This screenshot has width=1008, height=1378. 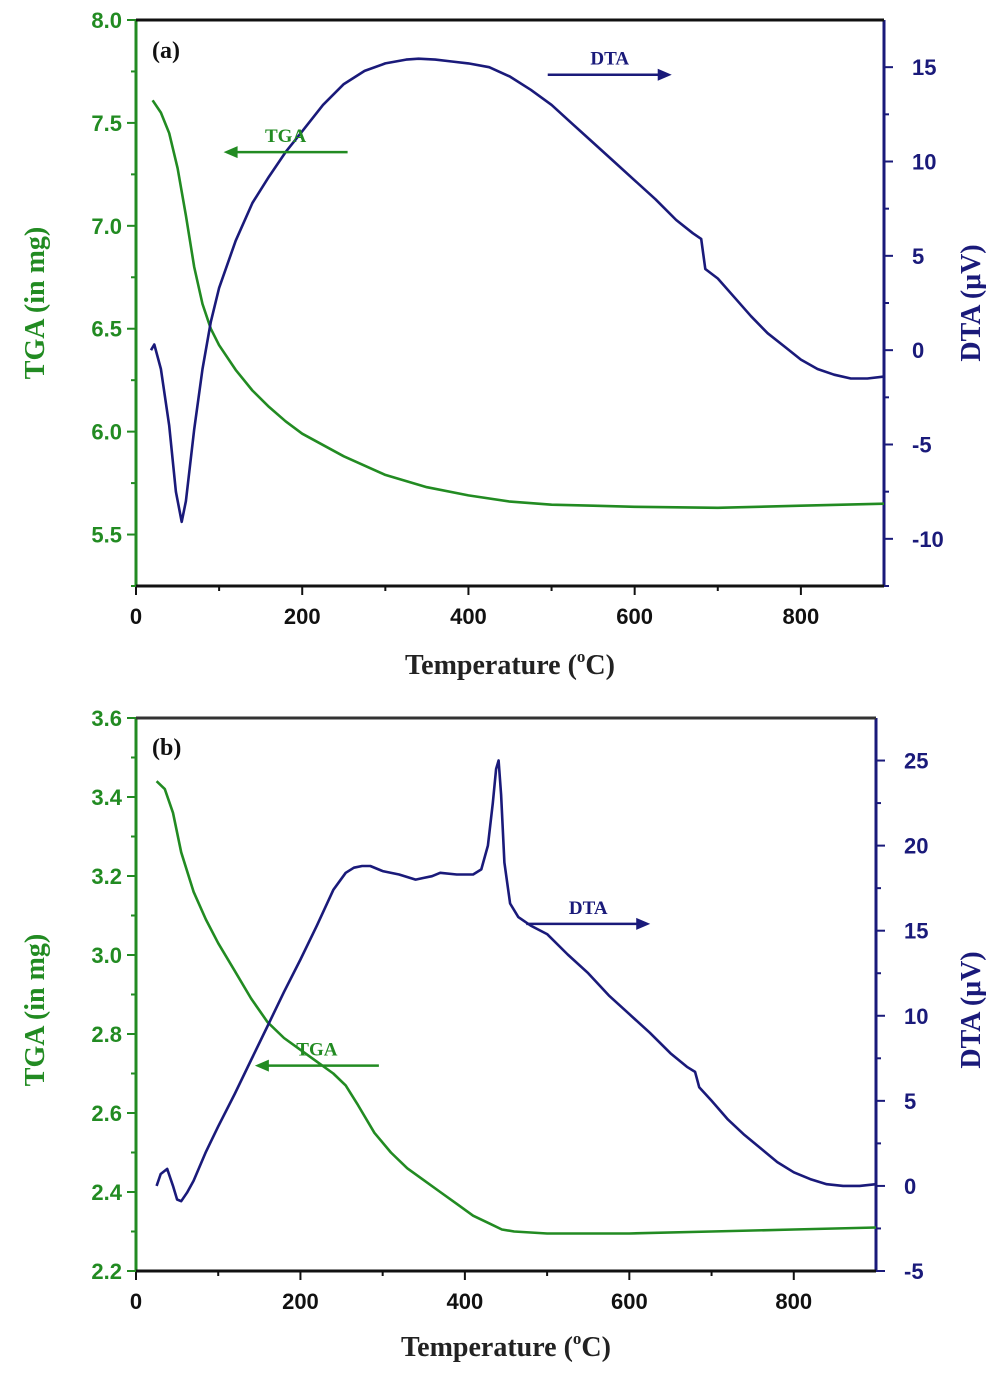 What do you see at coordinates (106, 797) in the screenshot?
I see `left-y-tick-label: 3.4` at bounding box center [106, 797].